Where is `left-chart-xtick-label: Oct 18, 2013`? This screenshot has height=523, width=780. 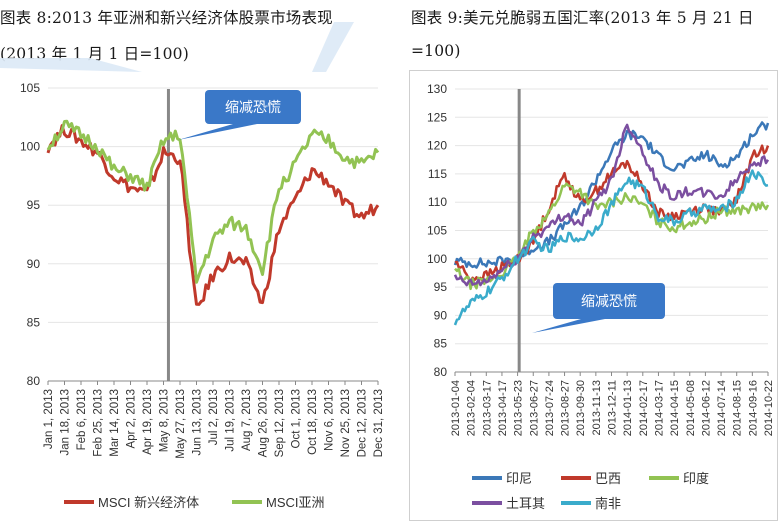
left-chart-xtick-label: Oct 18, 2013 is located at coordinates (313, 422).